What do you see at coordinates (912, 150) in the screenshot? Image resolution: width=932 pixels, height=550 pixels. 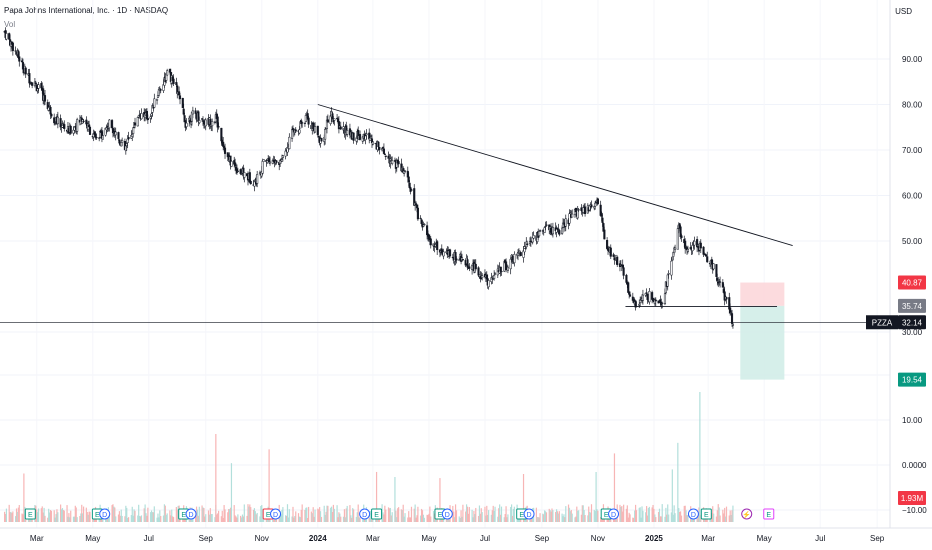 I see `price-tick: 70.00` at bounding box center [912, 150].